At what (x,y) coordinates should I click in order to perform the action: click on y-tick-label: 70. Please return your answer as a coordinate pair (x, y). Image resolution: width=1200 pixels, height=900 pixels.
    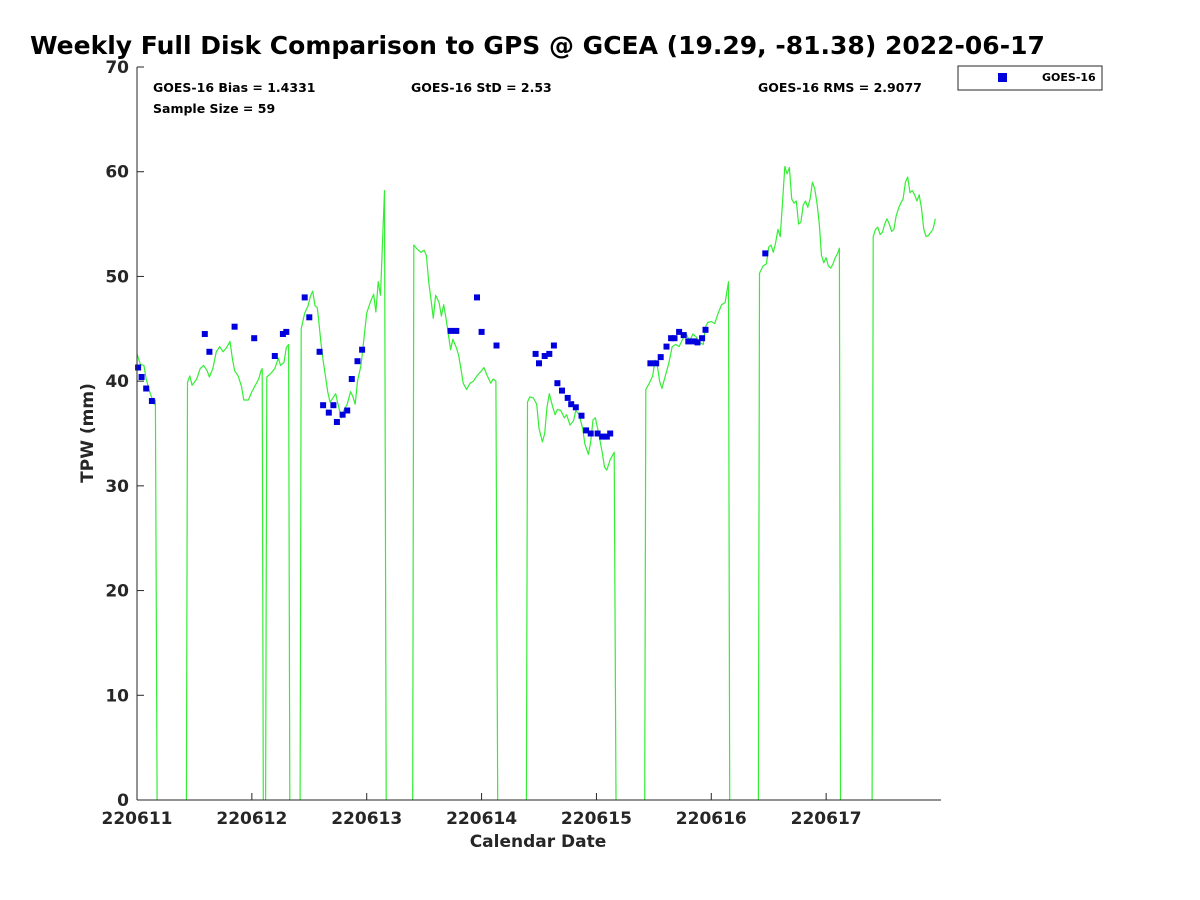
    Looking at the image, I should click on (117, 68).